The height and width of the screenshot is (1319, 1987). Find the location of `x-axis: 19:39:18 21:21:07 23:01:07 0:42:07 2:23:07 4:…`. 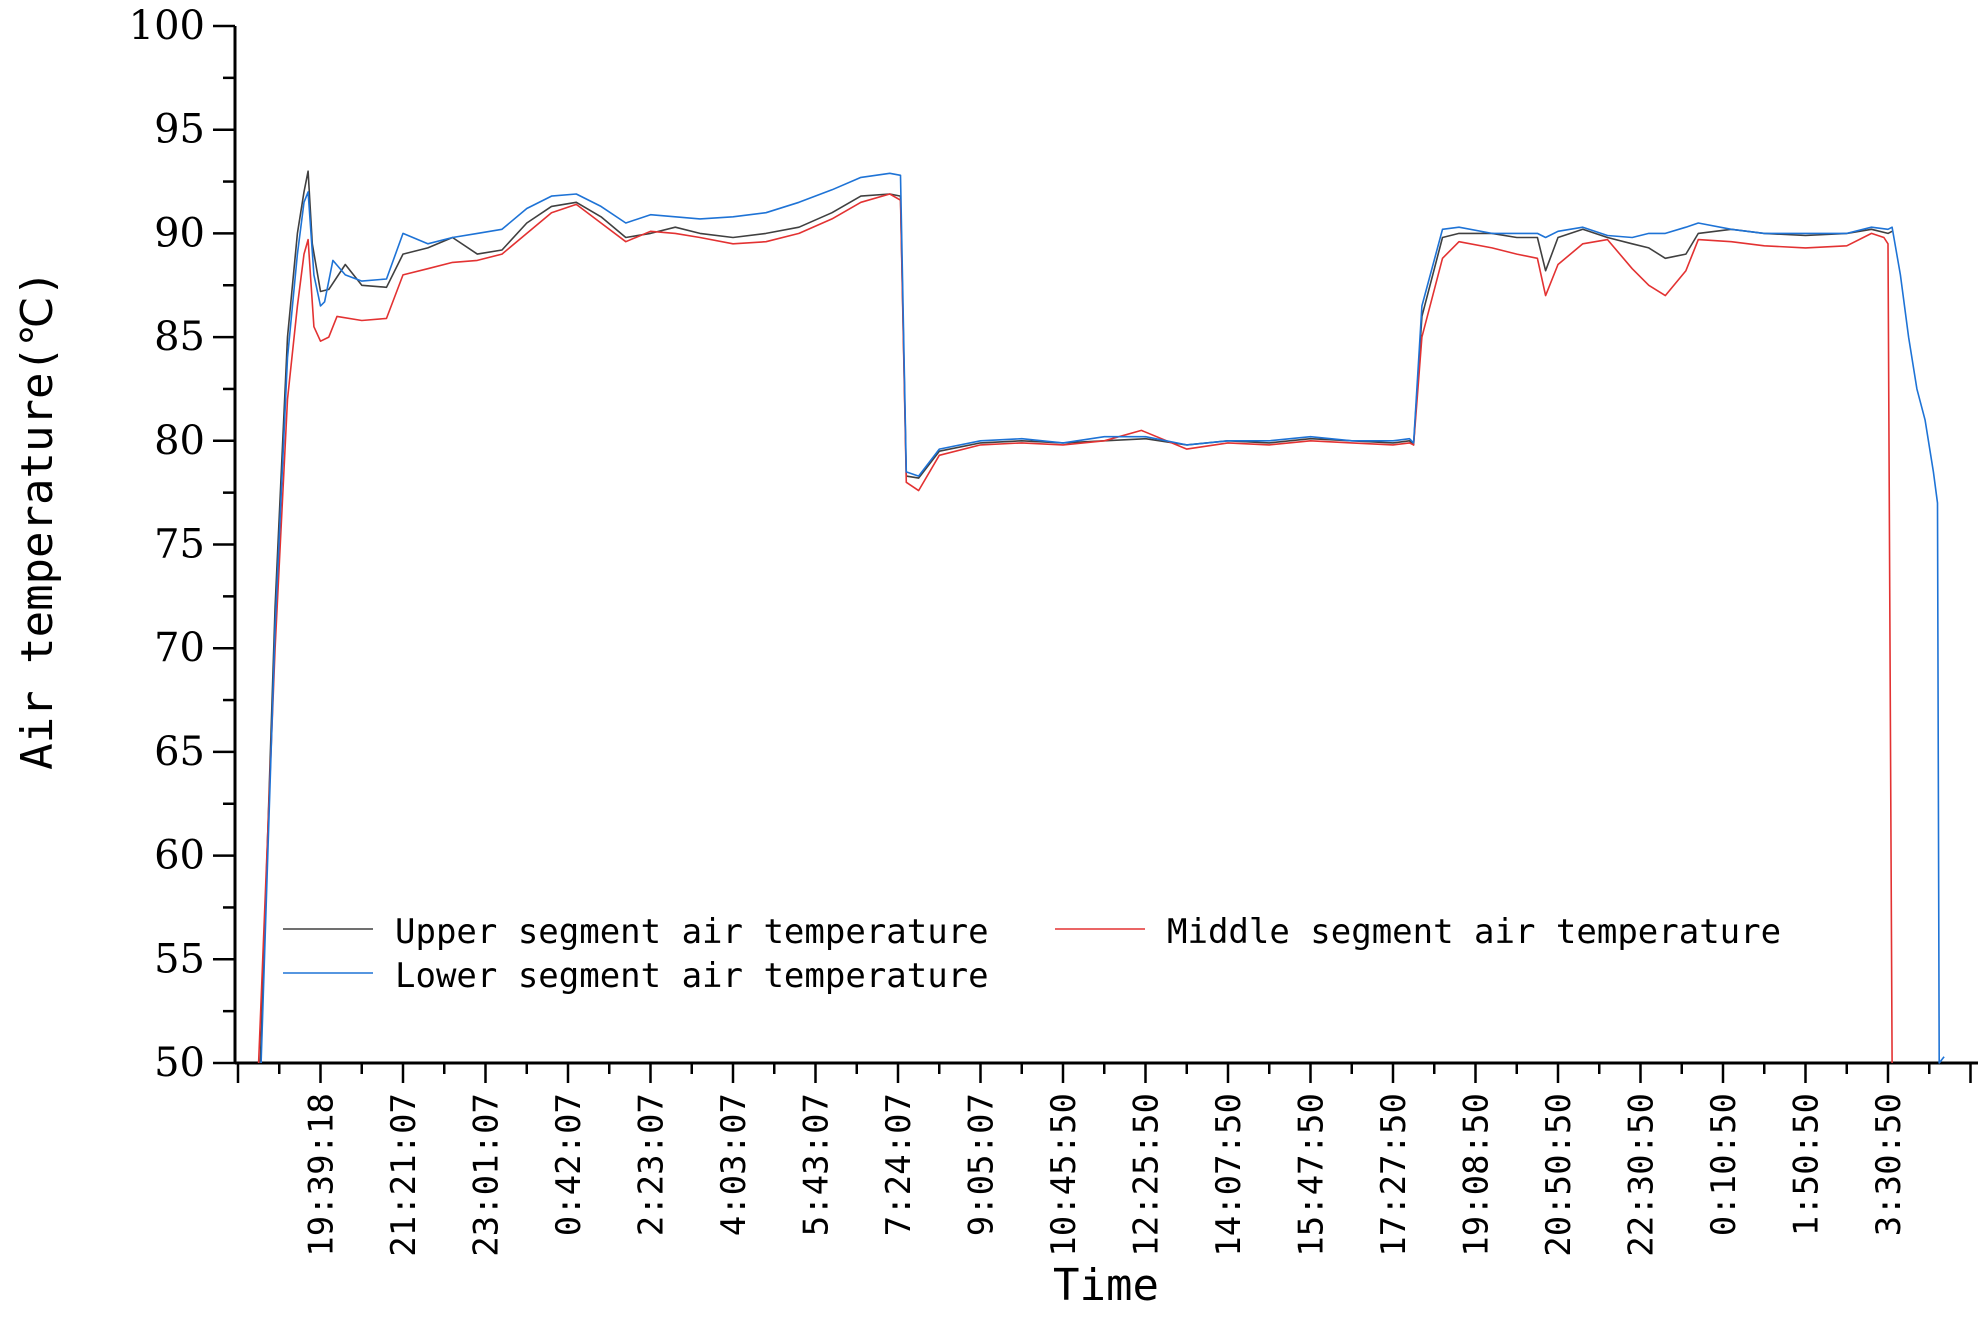

x-axis: 19:39:18 21:21:07 23:01:07 0:42:07 2:23:07 4:… is located at coordinates (1106, 1159).